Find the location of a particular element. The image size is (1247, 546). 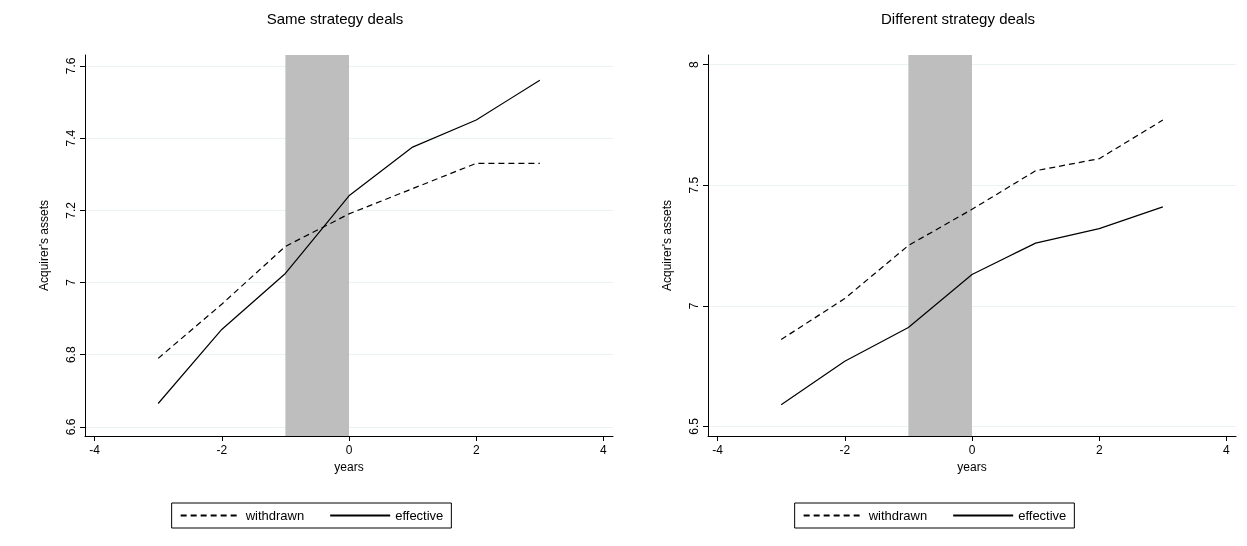

chart-title: Same strategy deals is located at coordinates (335, 18).